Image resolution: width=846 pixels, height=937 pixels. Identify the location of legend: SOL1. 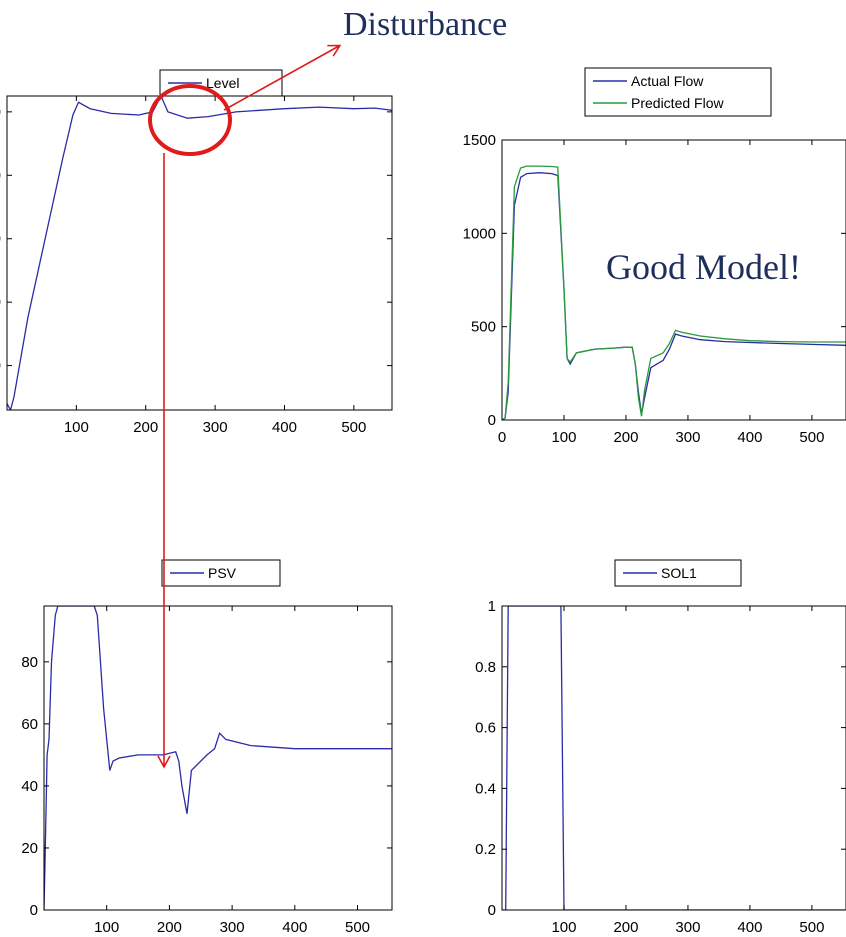
(678, 573).